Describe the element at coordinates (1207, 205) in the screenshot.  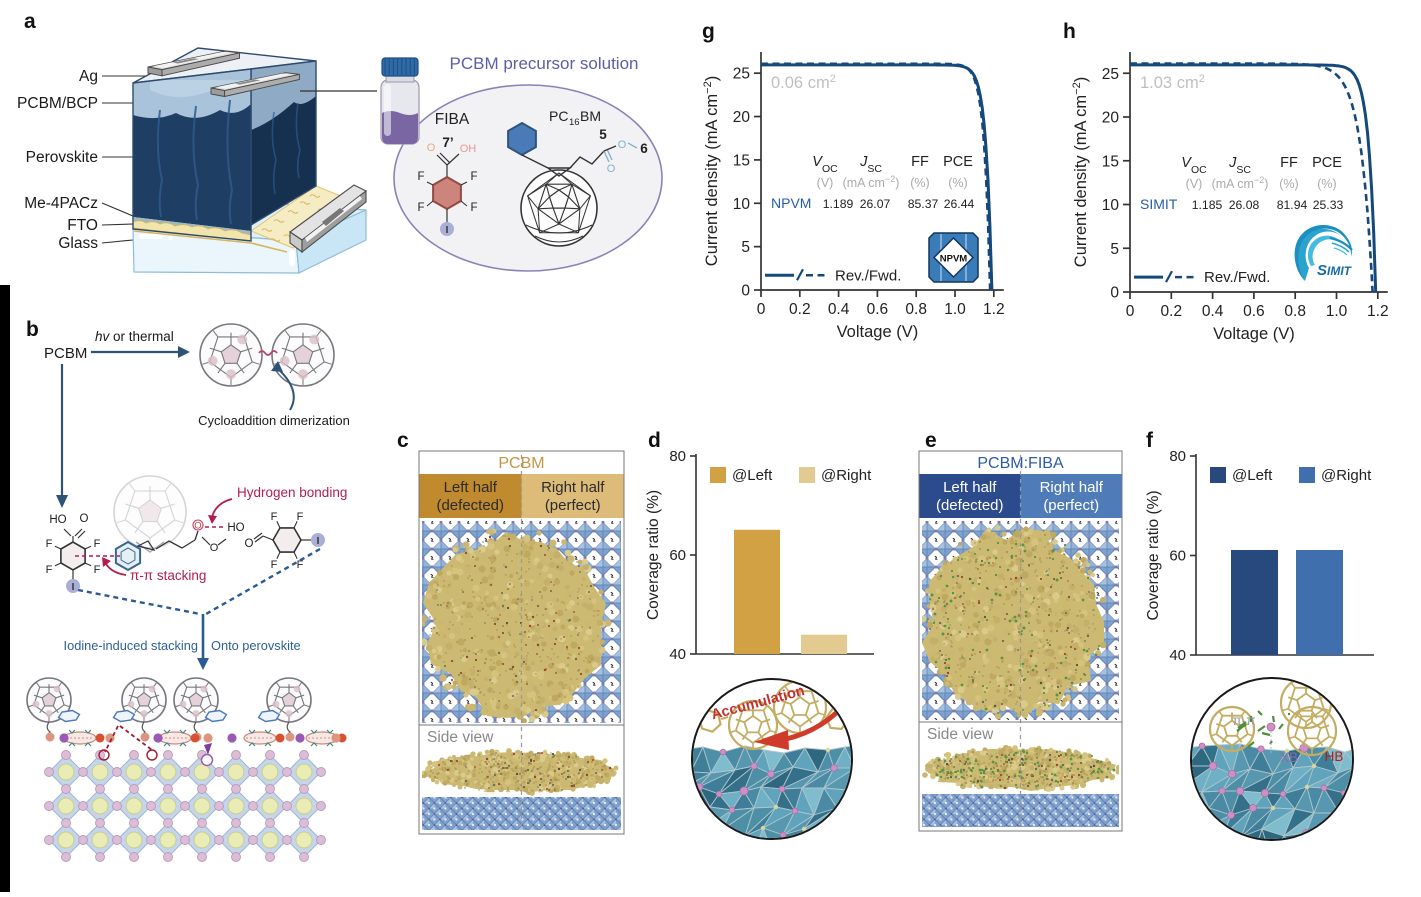
I see `svg-text: 1.185` at that location.